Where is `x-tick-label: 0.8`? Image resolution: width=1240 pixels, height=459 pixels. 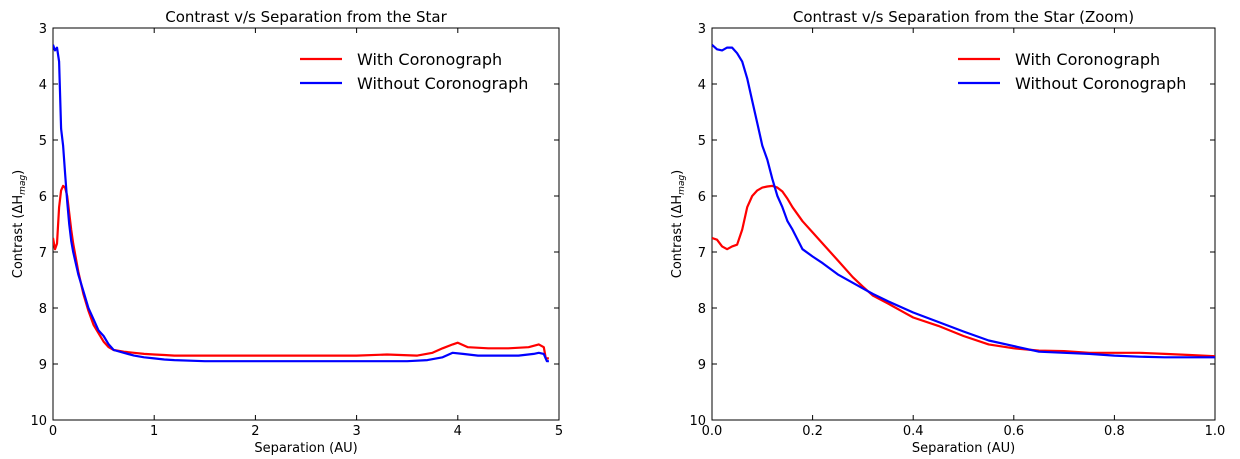 x-tick-label: 0.8 is located at coordinates (1114, 431).